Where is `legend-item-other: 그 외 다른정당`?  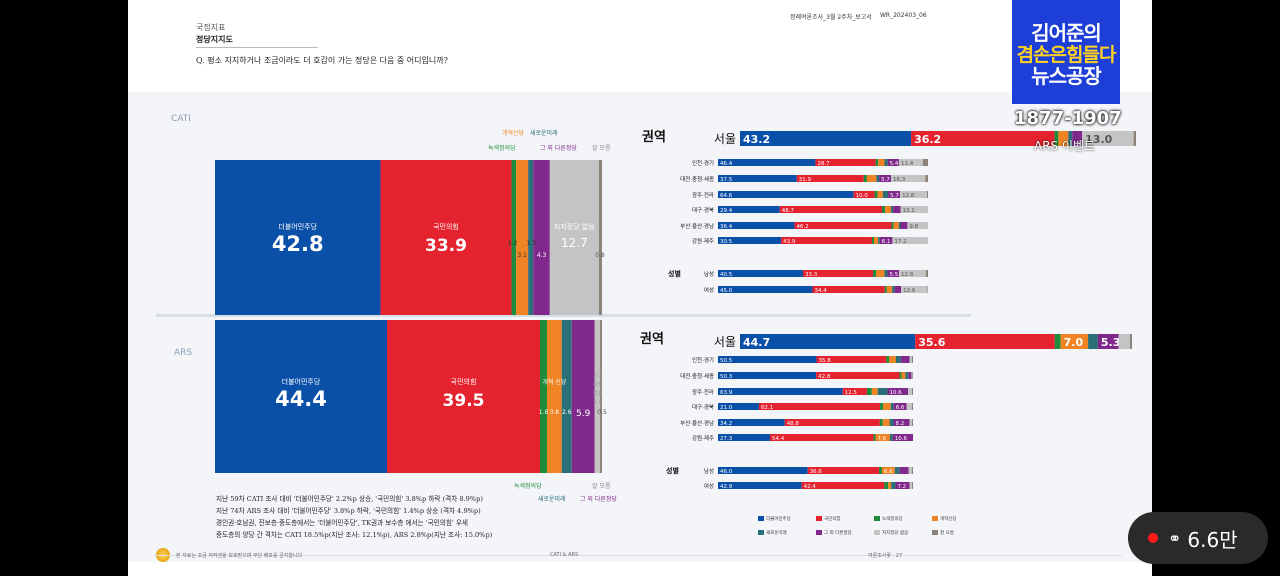 legend-item-other: 그 외 다른정당 is located at coordinates (845, 533).